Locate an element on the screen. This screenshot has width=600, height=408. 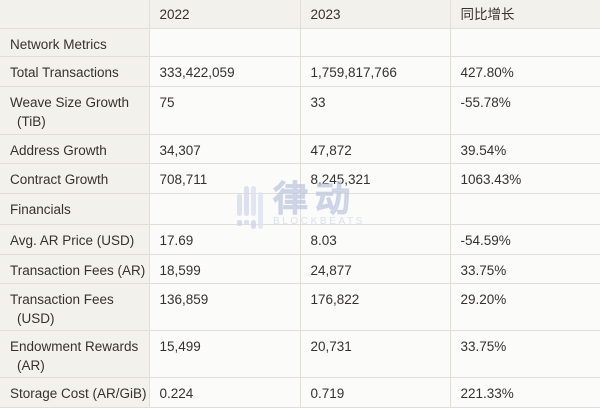
cell-yoy: 221.33% is located at coordinates (524, 392).